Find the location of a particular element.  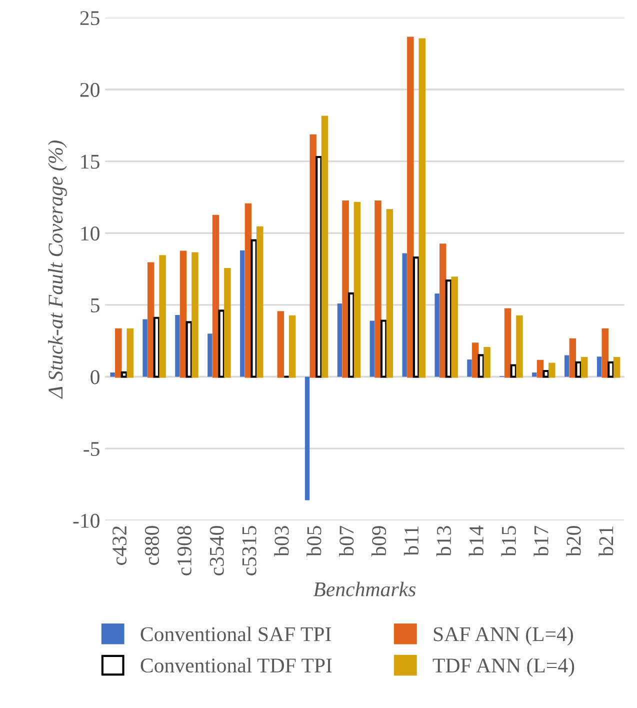

x-tick-label: c1908 is located at coordinates (184, 551).